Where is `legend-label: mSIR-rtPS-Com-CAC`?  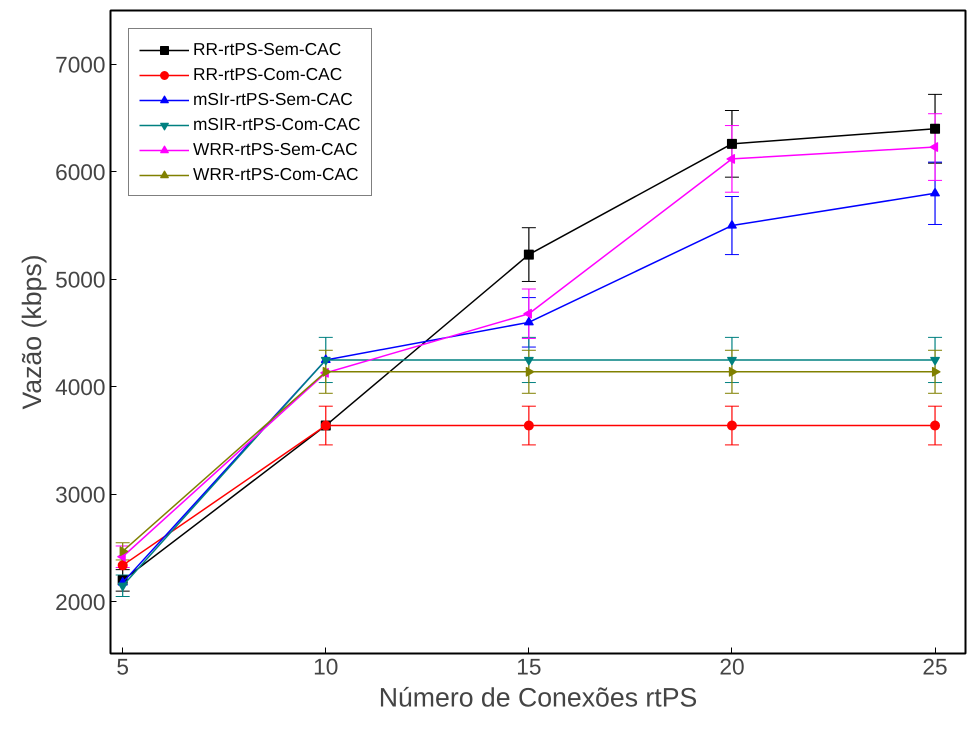 legend-label: mSIR-rtPS-Com-CAC is located at coordinates (277, 124).